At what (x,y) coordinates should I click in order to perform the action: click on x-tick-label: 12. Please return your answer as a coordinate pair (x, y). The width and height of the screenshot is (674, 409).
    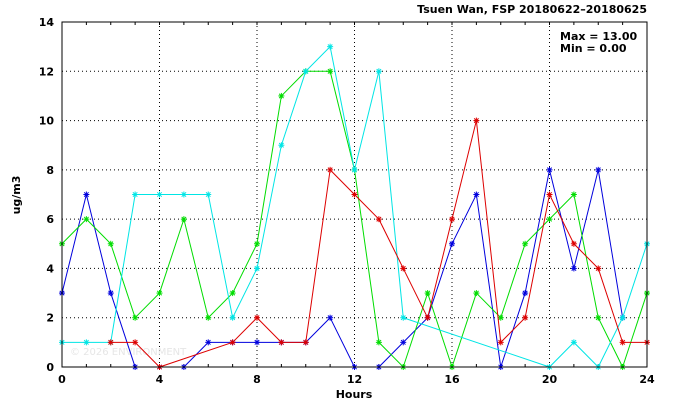
    Looking at the image, I should click on (354, 379).